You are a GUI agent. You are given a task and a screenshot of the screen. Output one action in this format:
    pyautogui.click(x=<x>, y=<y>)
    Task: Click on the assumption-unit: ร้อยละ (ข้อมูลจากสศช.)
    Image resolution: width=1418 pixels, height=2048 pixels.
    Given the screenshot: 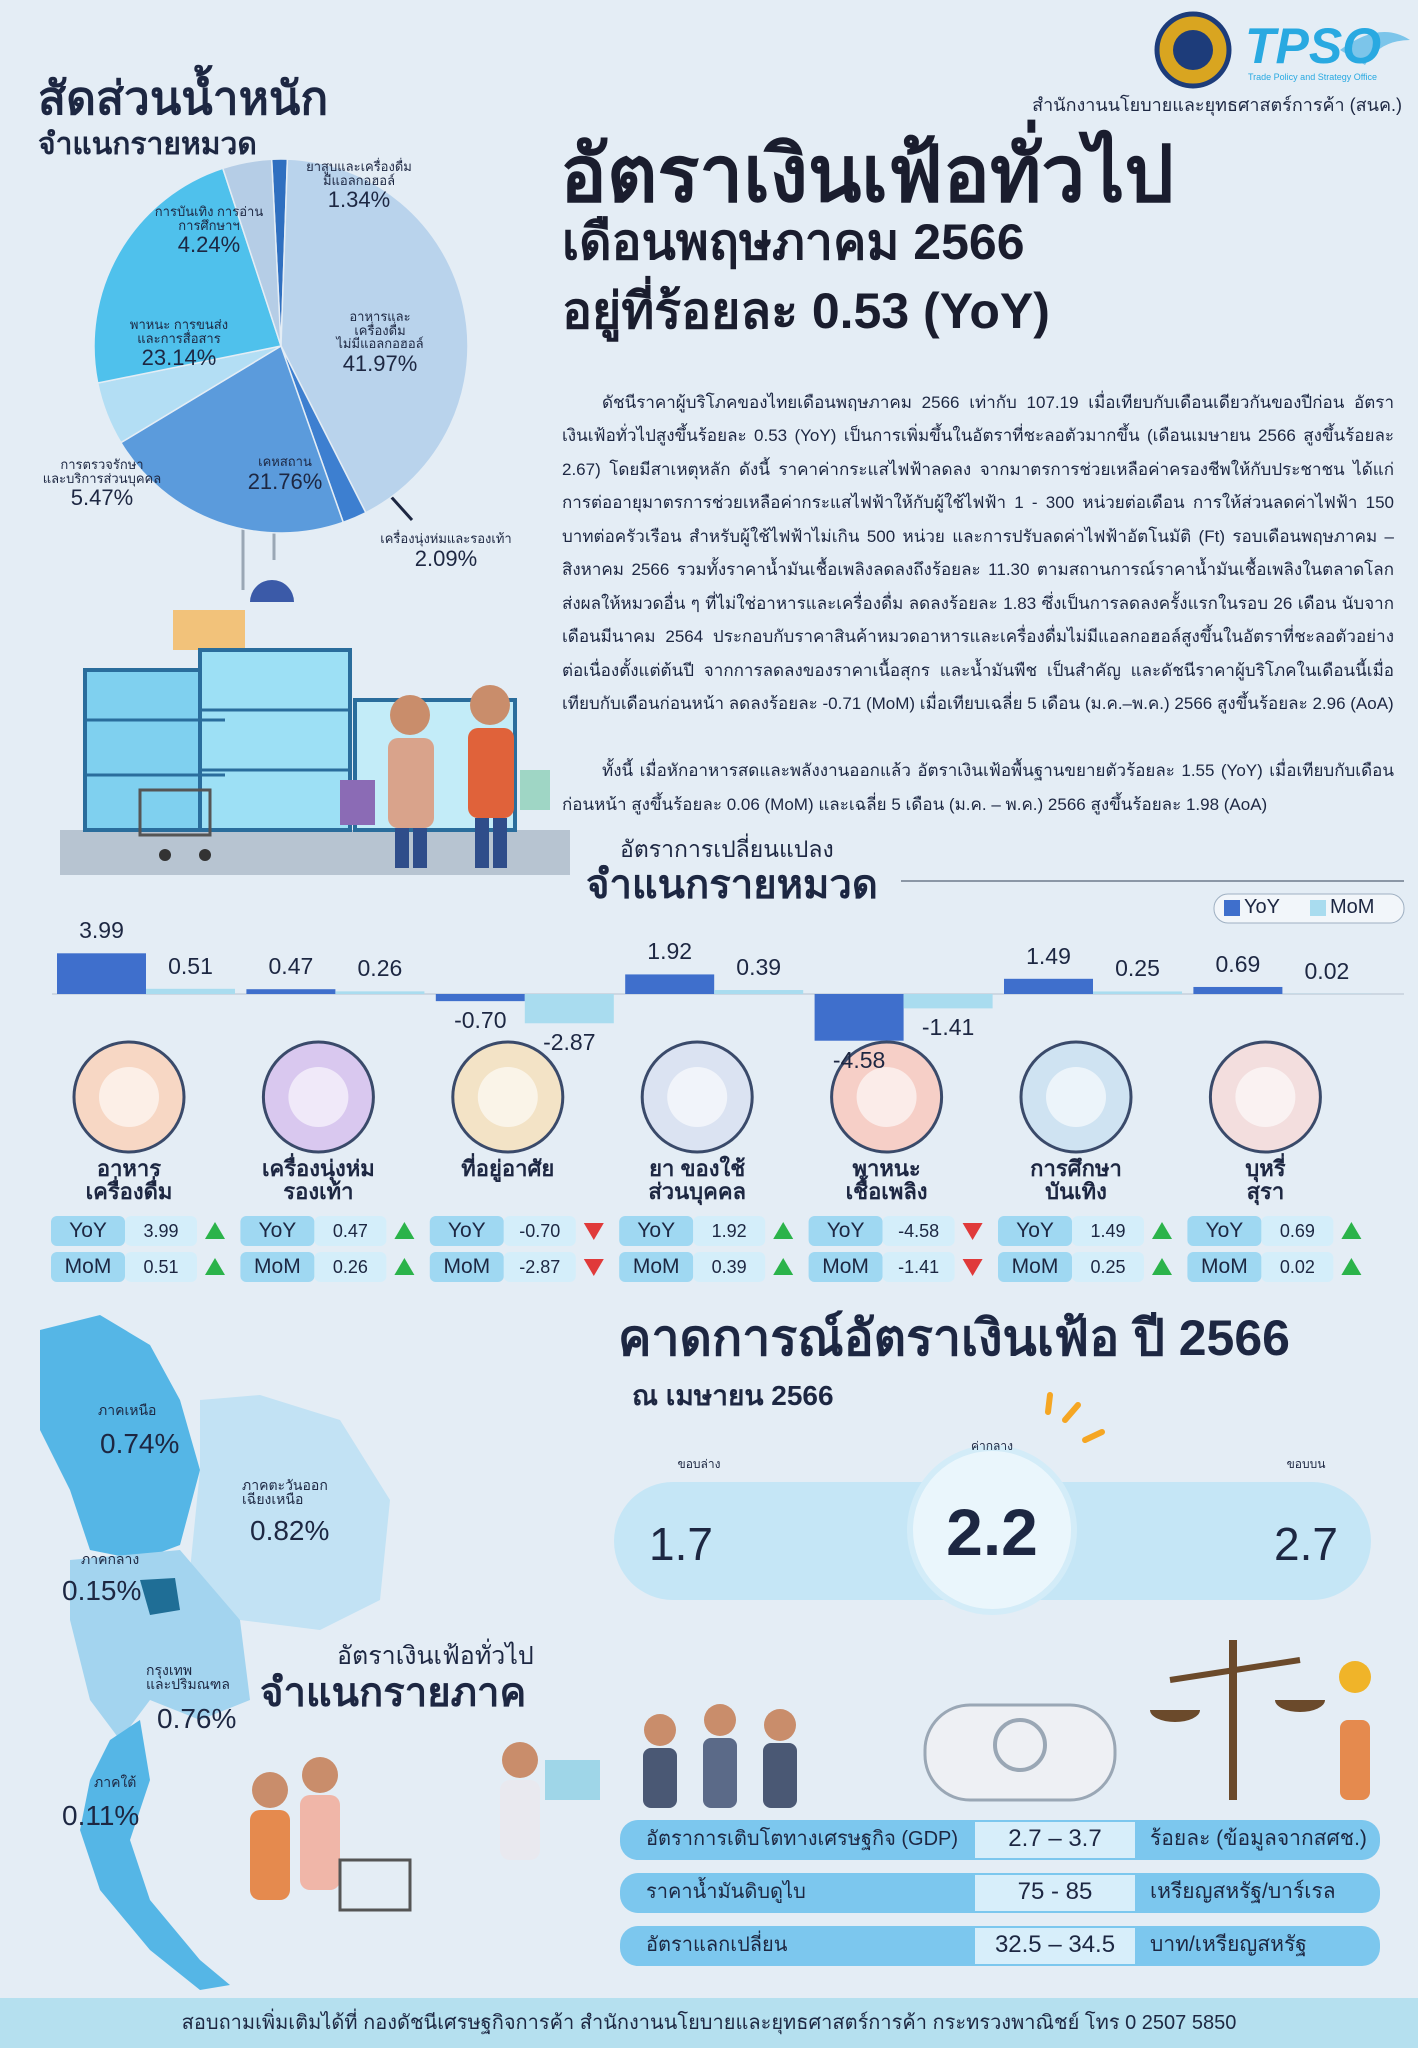 What is the action you would take?
    pyautogui.click(x=1258, y=1838)
    